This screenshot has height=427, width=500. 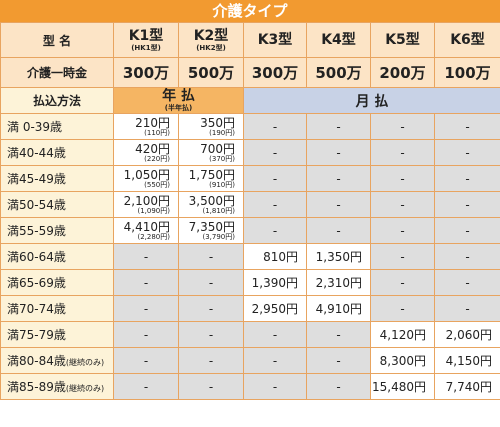 What do you see at coordinates (274, 282) in the screenshot?
I see `premium-value: 1,390円` at bounding box center [274, 282].